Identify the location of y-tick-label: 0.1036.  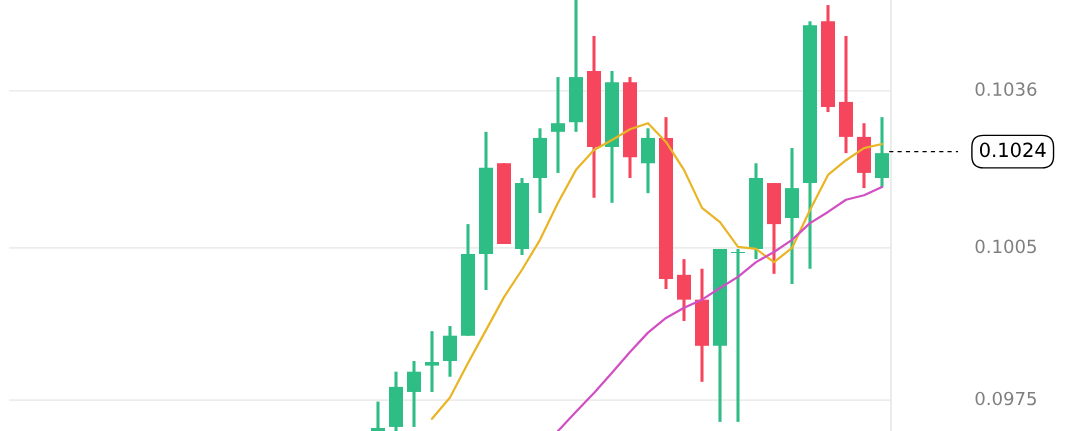
(1006, 89).